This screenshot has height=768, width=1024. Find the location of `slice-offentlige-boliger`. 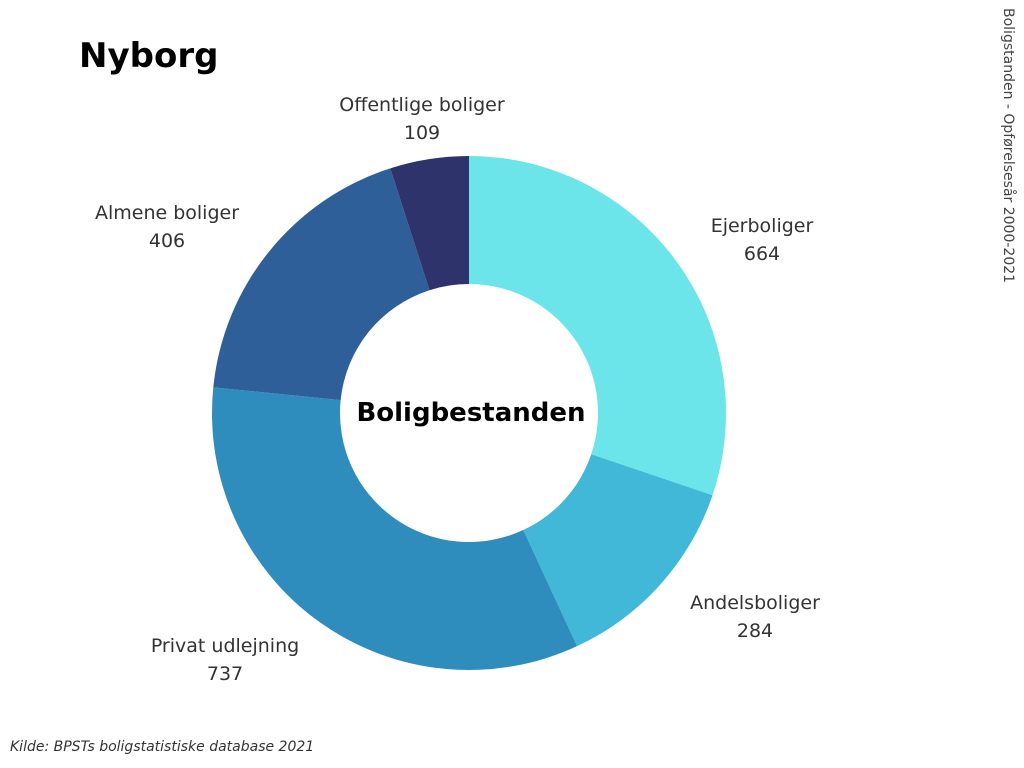

slice-offentlige-boliger is located at coordinates (429, 223).